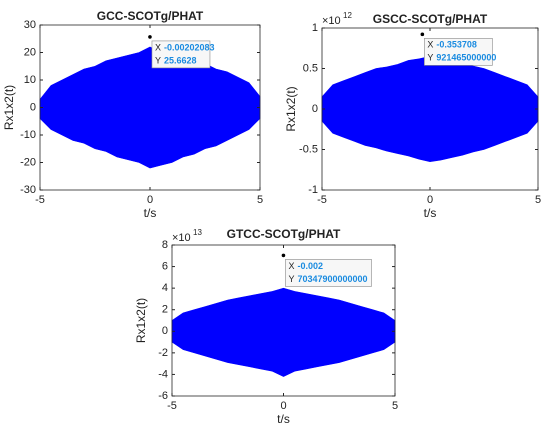 This screenshot has width=550, height=448. What do you see at coordinates (28, 190) in the screenshot?
I see `y-tick-label: -30` at bounding box center [28, 190].